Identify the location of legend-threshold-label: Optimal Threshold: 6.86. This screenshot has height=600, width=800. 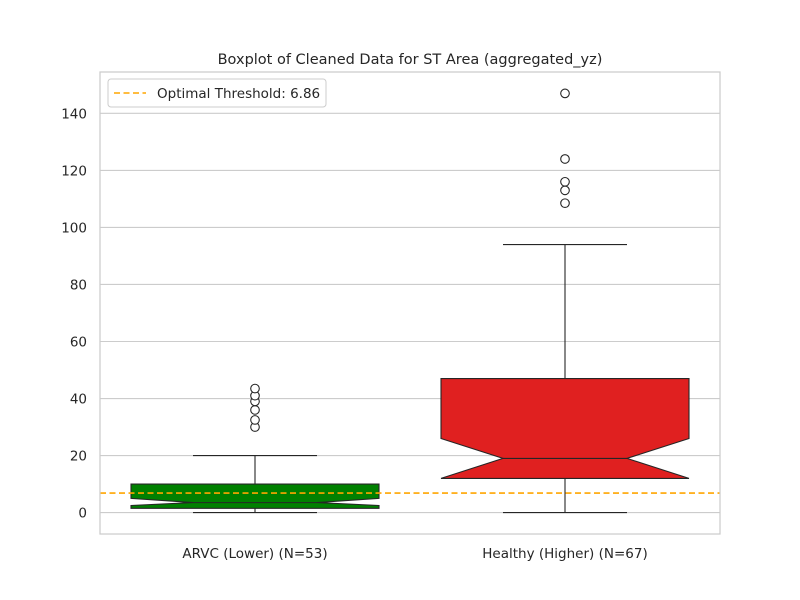
(238, 94).